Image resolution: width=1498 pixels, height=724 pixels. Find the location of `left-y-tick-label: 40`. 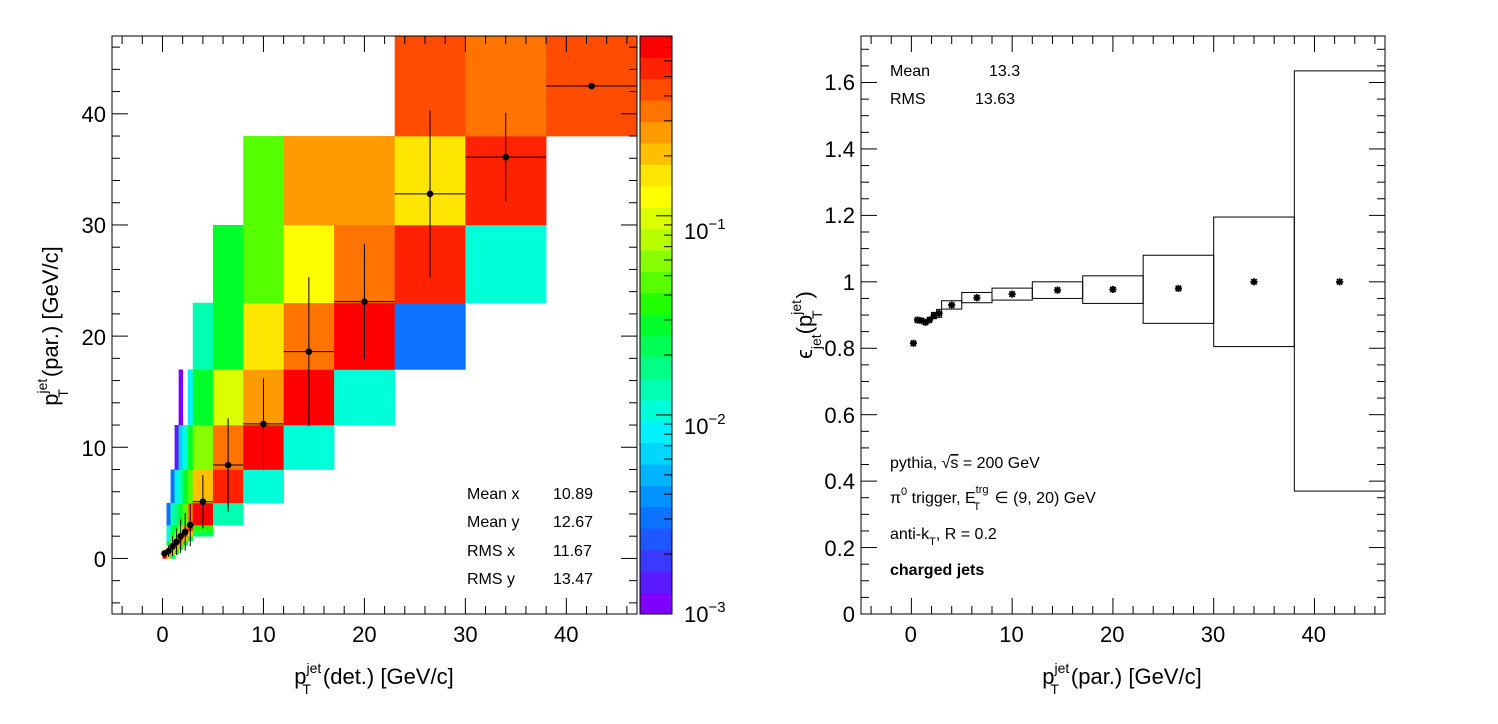

left-y-tick-label: 40 is located at coordinates (94, 114).